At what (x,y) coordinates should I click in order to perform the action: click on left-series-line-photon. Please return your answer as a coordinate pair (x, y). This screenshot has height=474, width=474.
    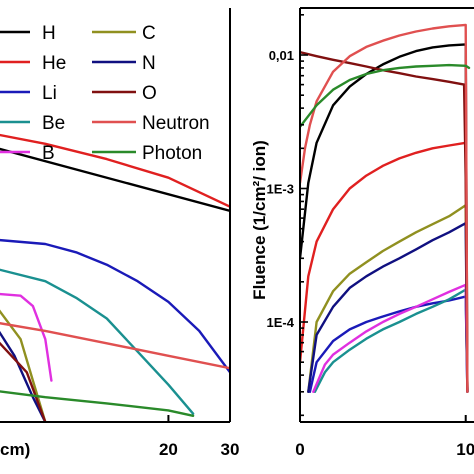
    Looking at the image, I should click on (97, 403).